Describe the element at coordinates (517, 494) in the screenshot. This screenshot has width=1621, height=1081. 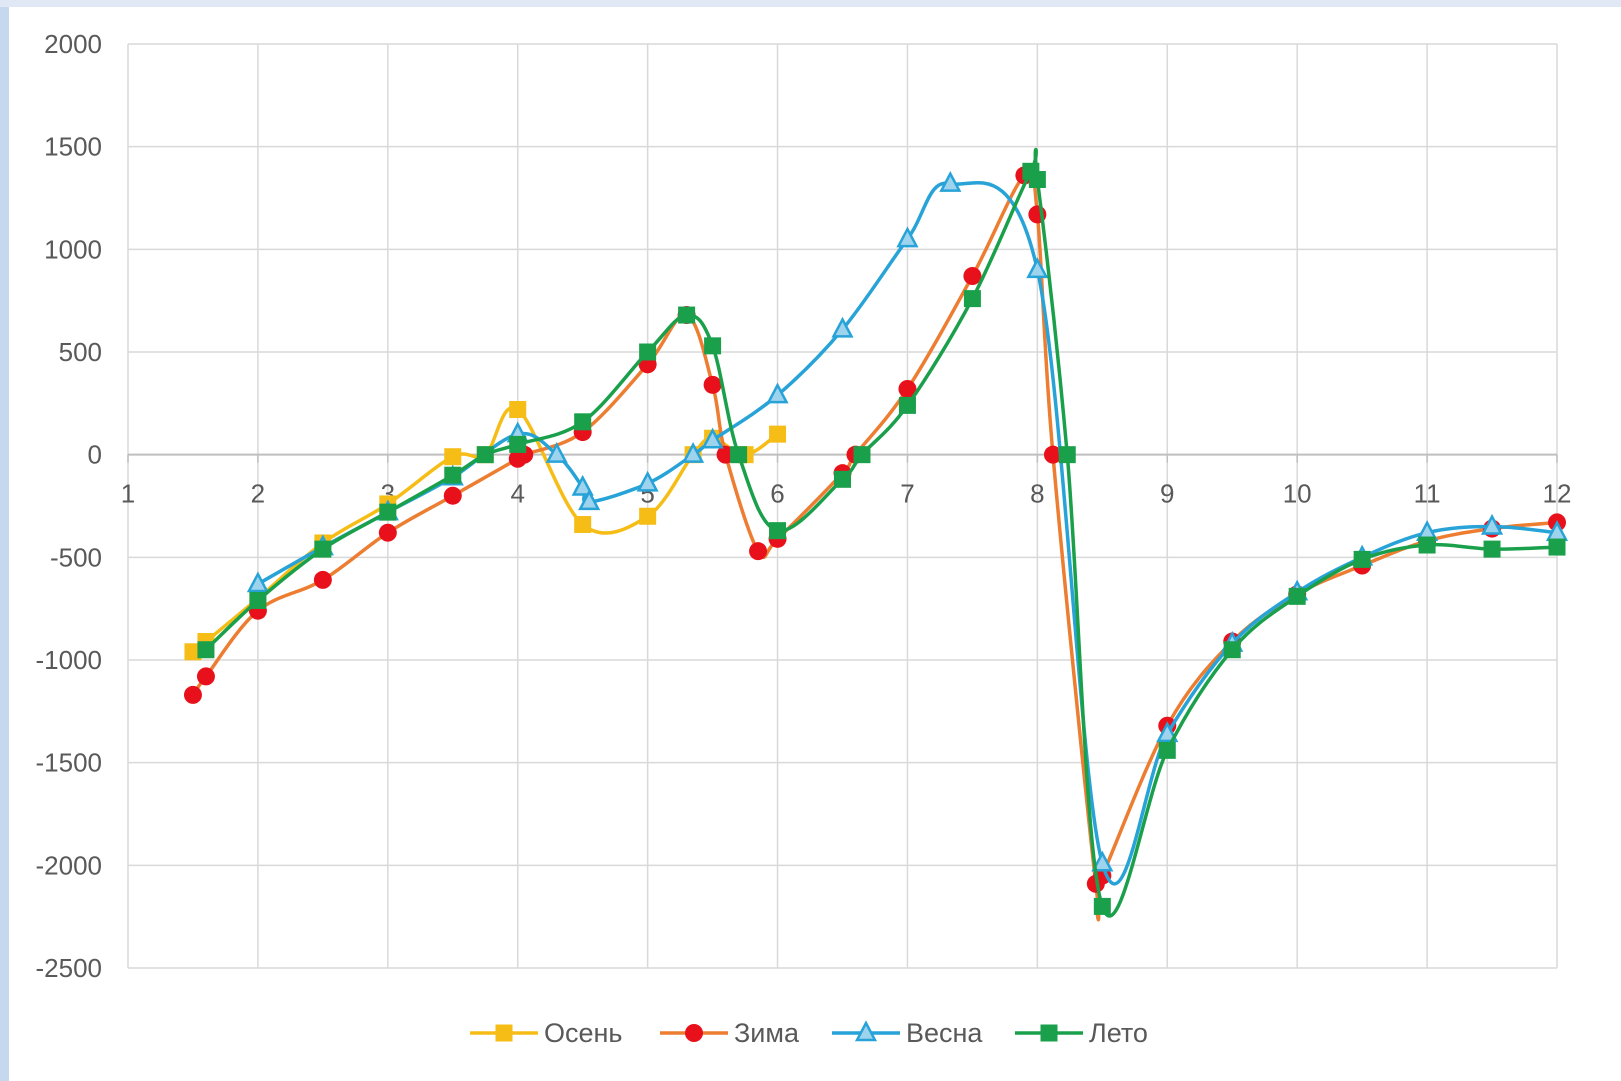
I see `x-tick-label: 4` at that location.